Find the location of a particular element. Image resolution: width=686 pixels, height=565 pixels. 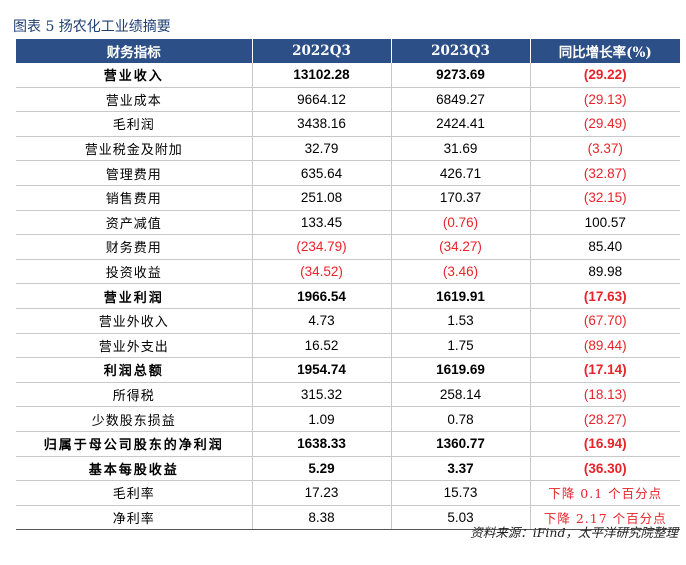

table-row: 净利率 8.38 5.03 下降 2.17 个百分点 is located at coordinates (348, 518).